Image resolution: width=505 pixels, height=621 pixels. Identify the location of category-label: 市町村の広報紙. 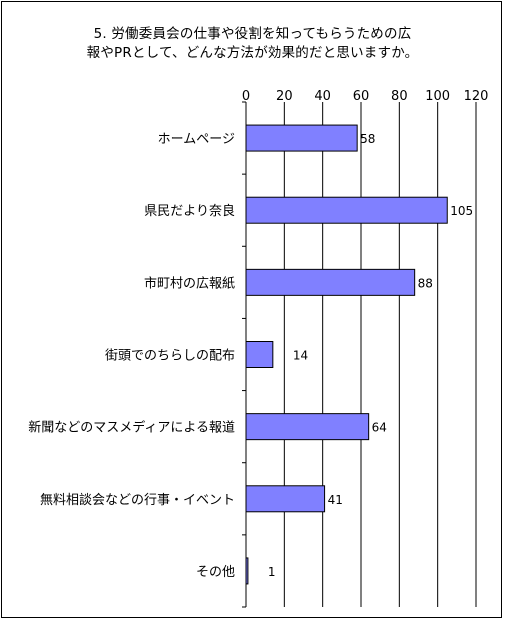
(189, 283).